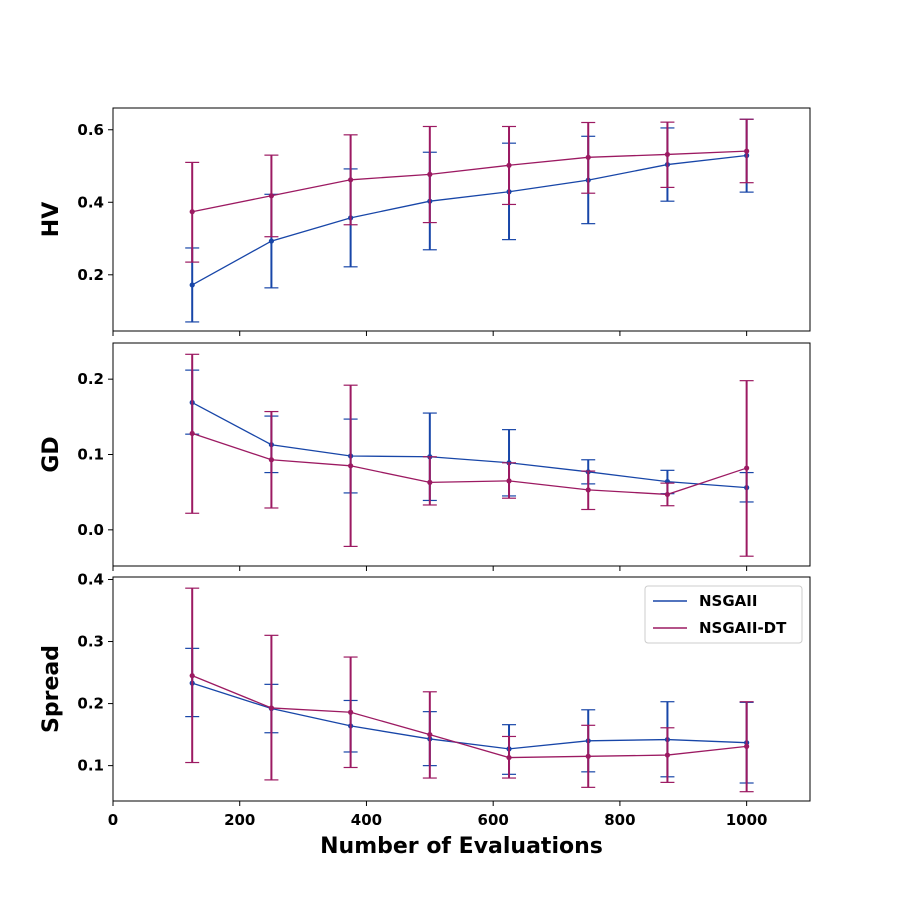 This screenshot has height=900, width=900. What do you see at coordinates (239, 820) in the screenshot?
I see `x-tick-label: 200` at bounding box center [239, 820].